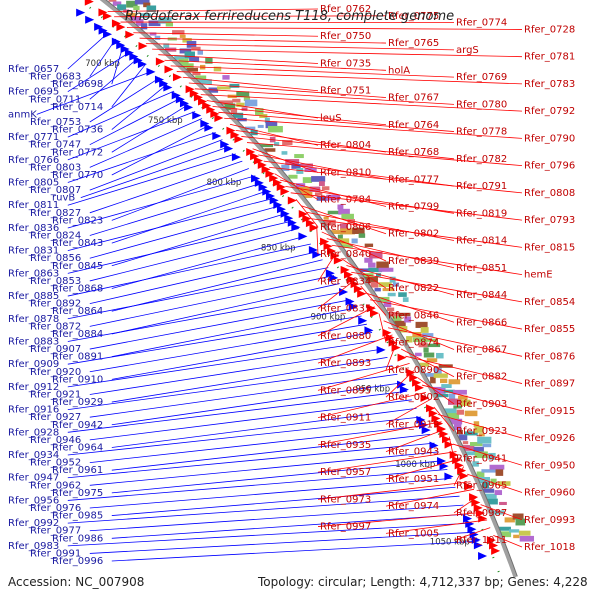  What do you see at coordinates (77, 402) in the screenshot?
I see `gene-label-left: Rfer_0929` at bounding box center [77, 402].